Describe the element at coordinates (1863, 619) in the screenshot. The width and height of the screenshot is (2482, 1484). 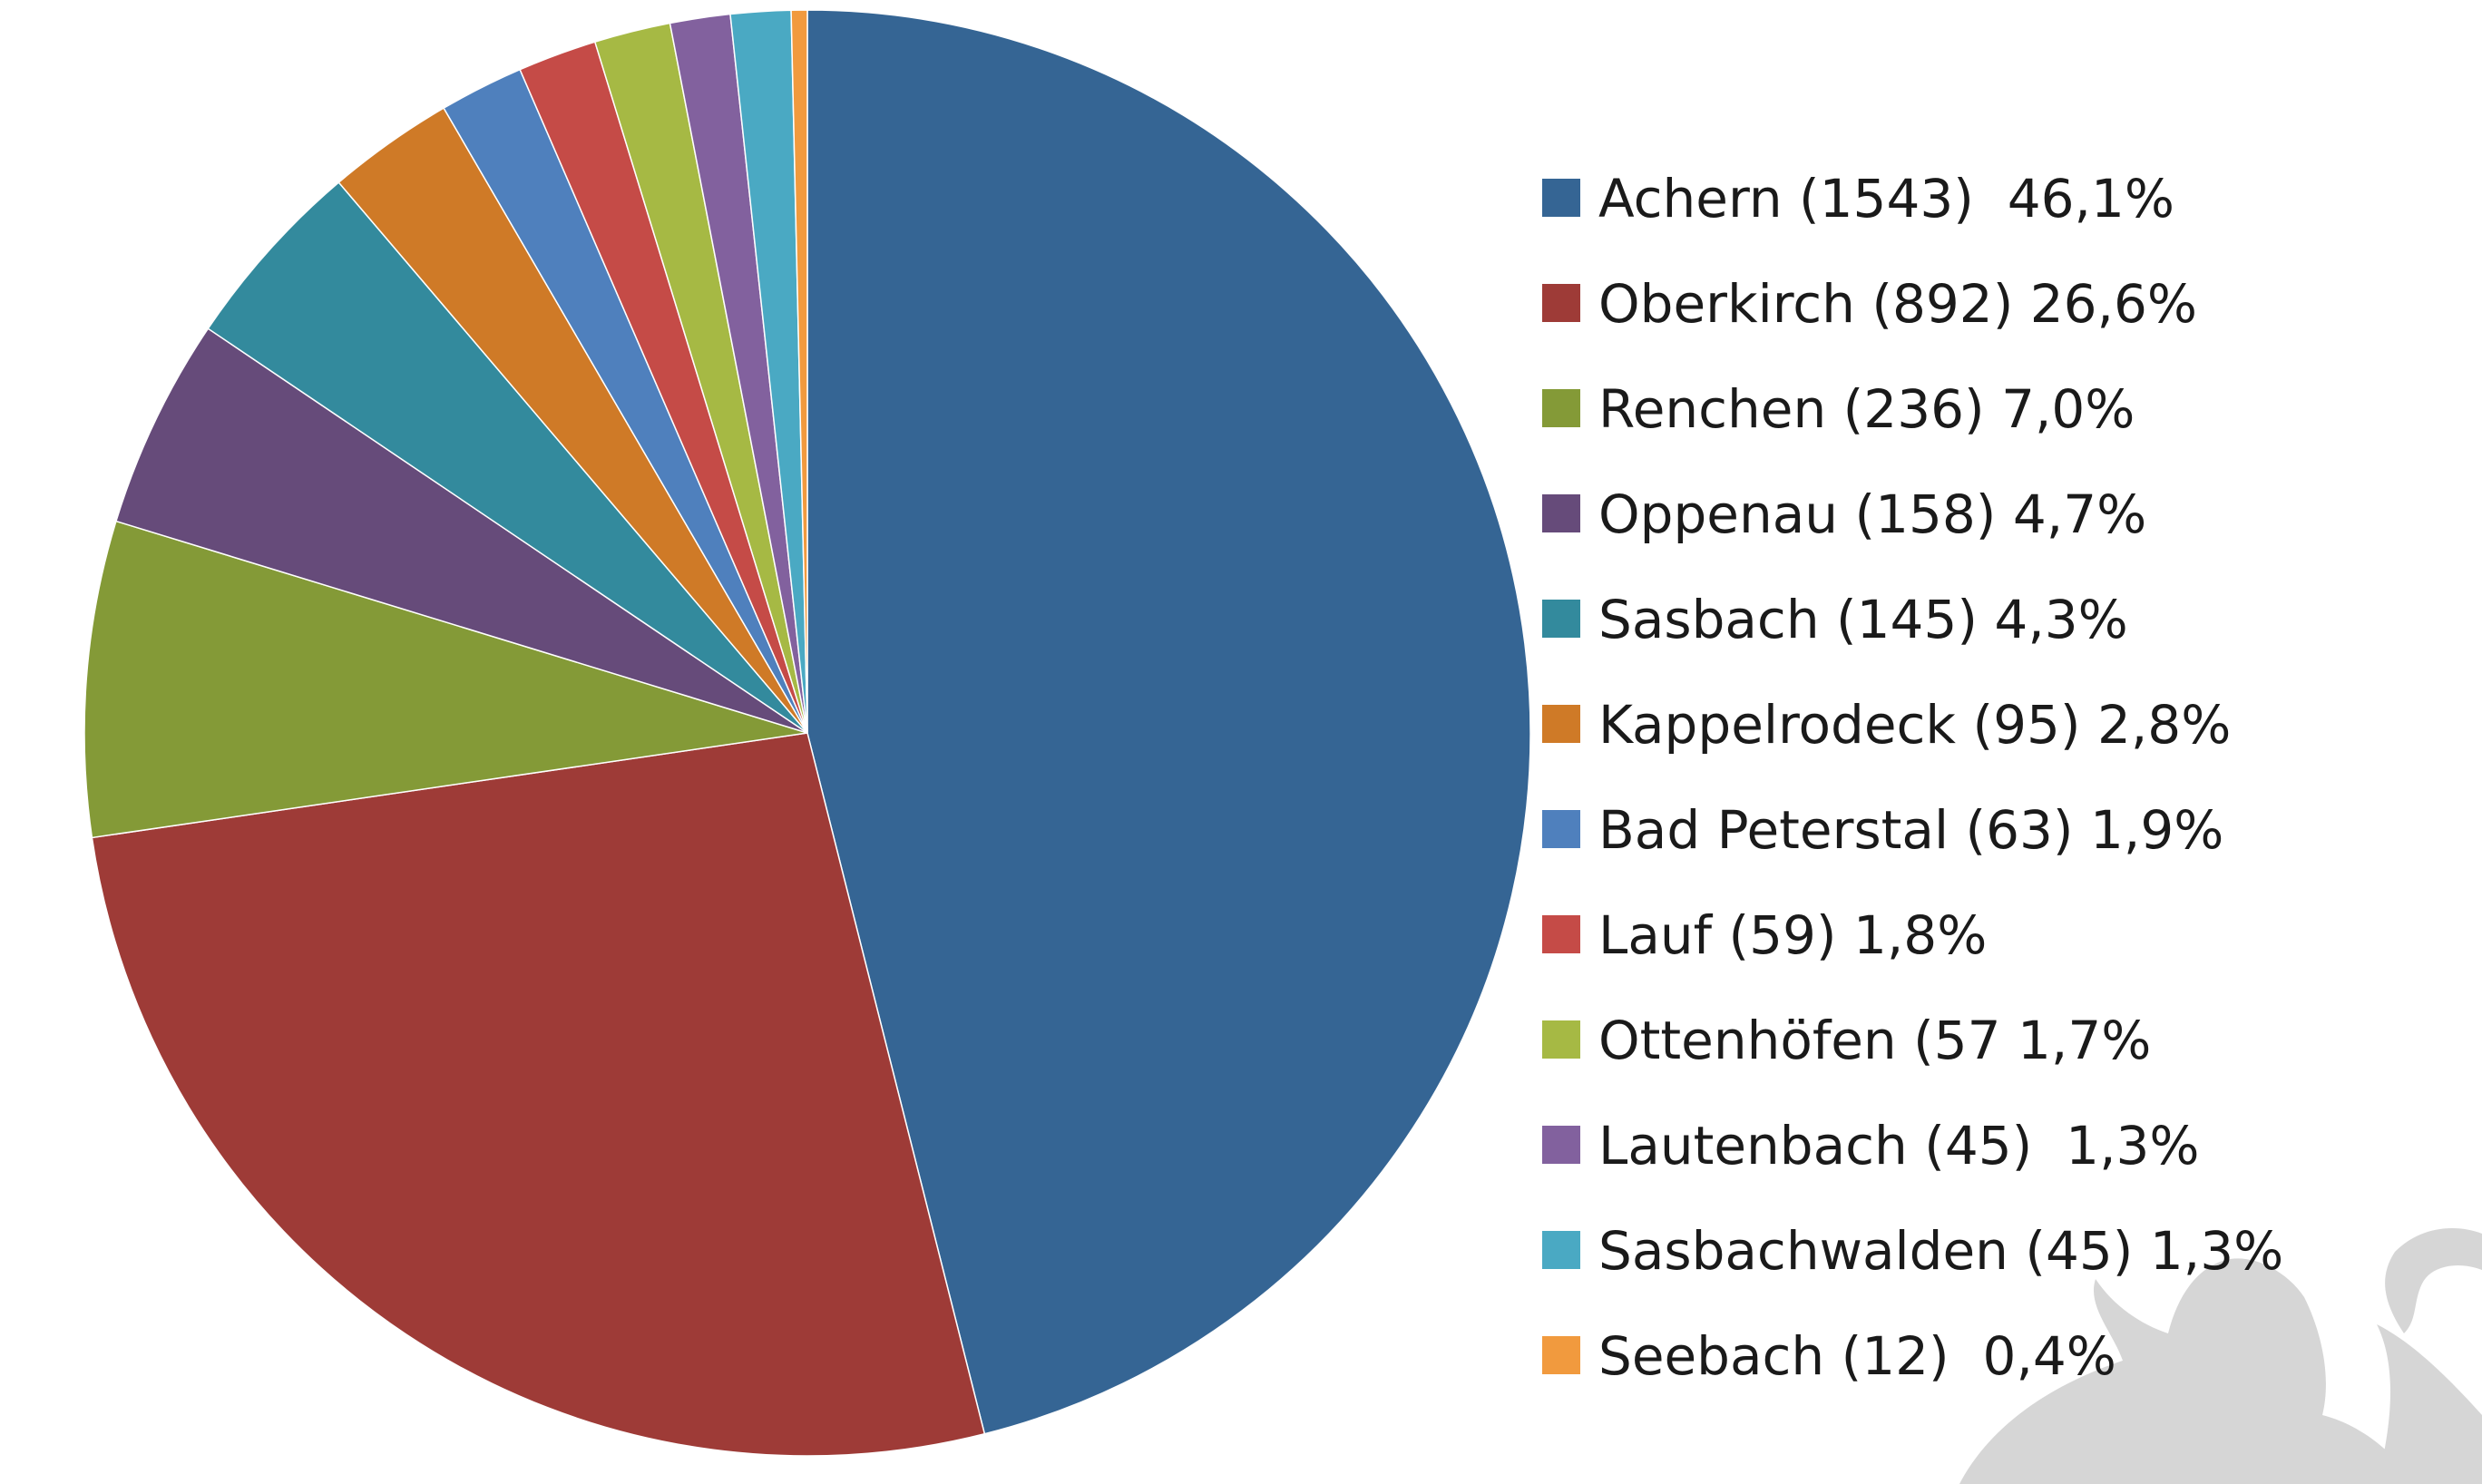
I see `legend-label: Sasbach (145) 4,3%` at that location.